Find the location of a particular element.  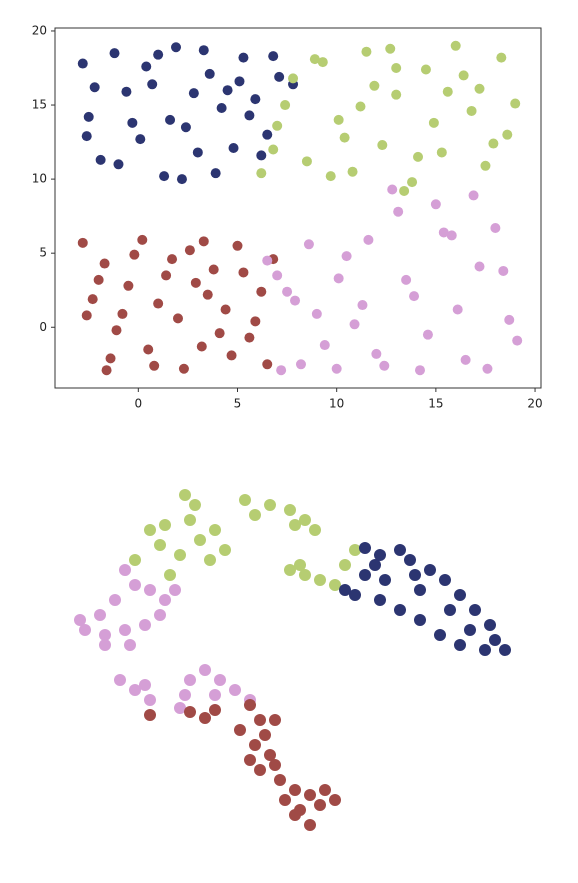

y-tick-label: 20 is located at coordinates (39, 30).